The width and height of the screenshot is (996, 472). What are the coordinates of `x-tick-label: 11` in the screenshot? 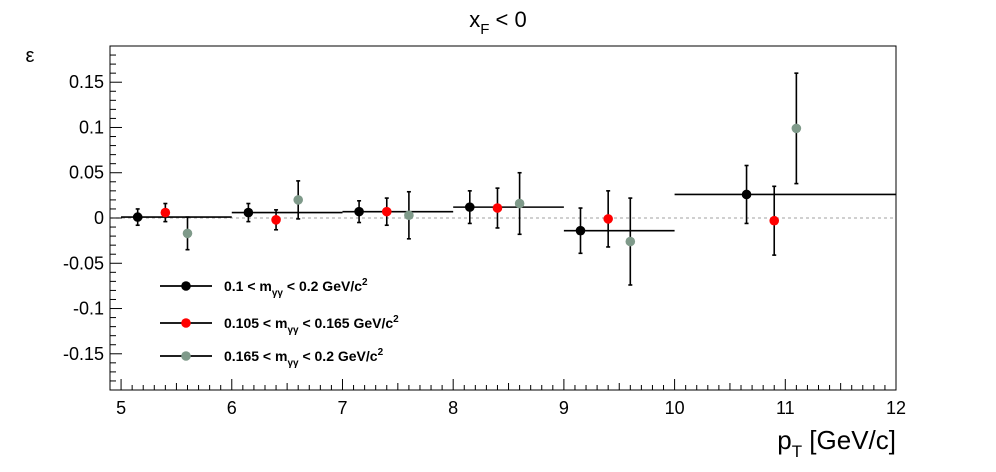 It's located at (785, 408).